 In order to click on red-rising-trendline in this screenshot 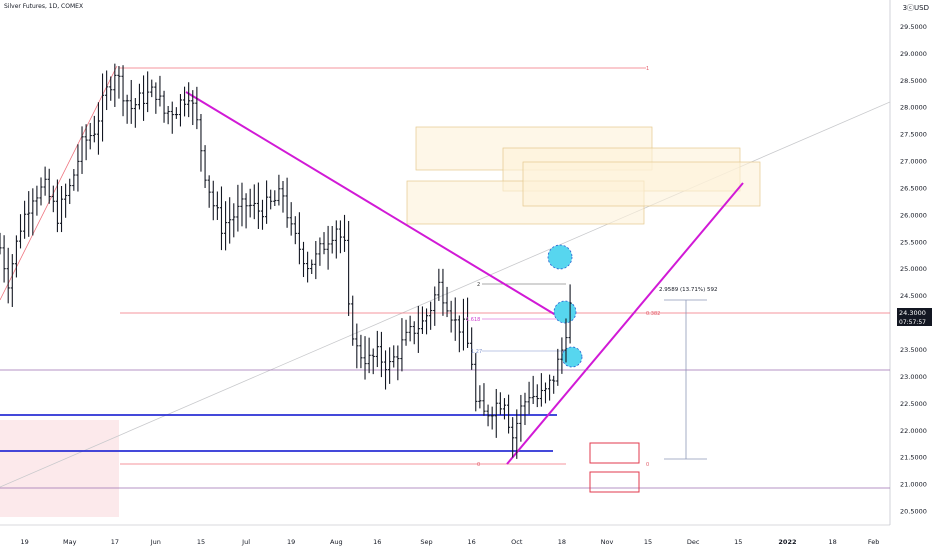, I will do `click(59, 183)`.